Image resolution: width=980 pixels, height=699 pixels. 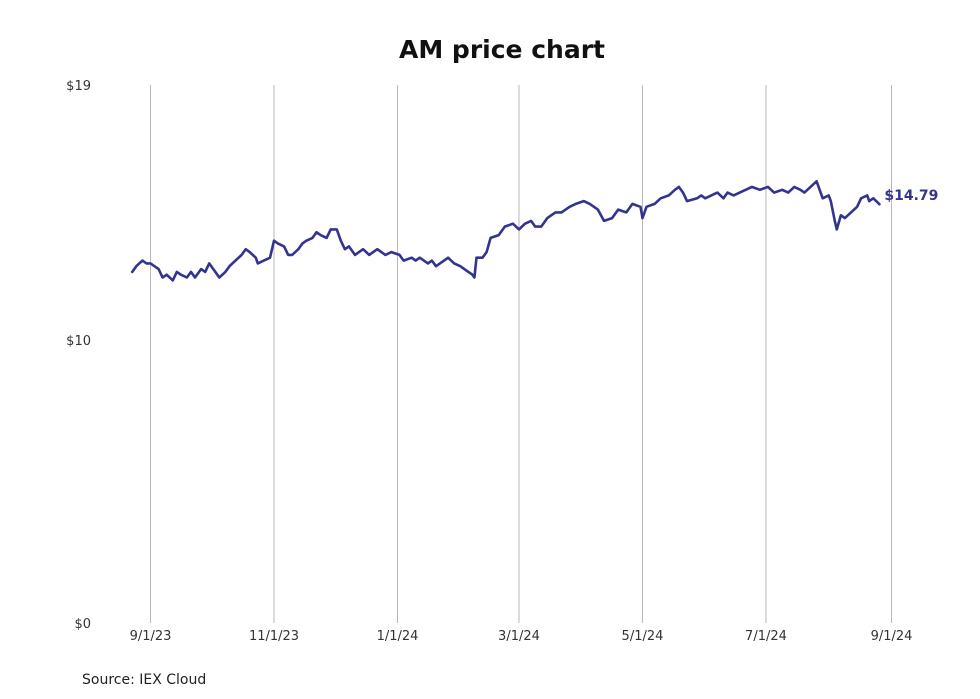 I want to click on x-tick-label: 9/1/23, so click(x=151, y=636).